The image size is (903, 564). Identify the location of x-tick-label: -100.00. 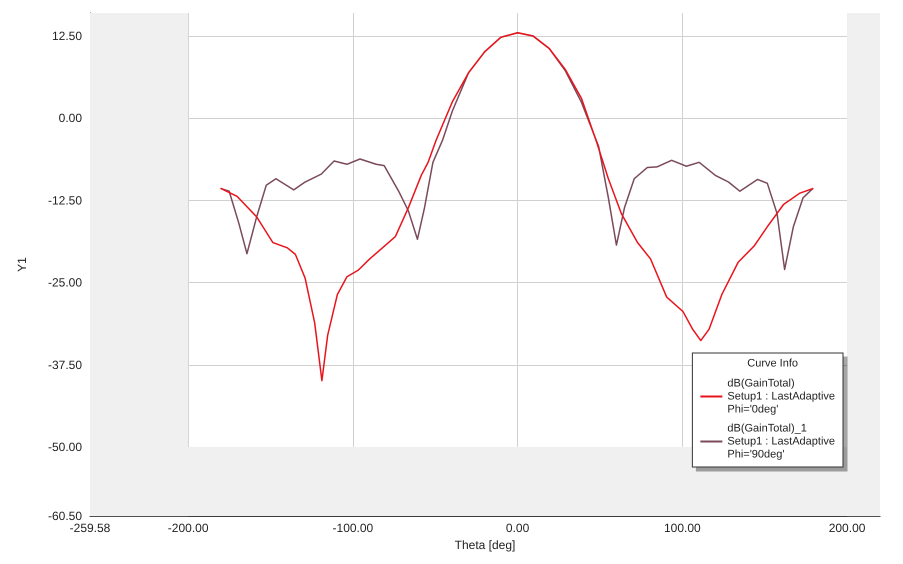
(353, 528).